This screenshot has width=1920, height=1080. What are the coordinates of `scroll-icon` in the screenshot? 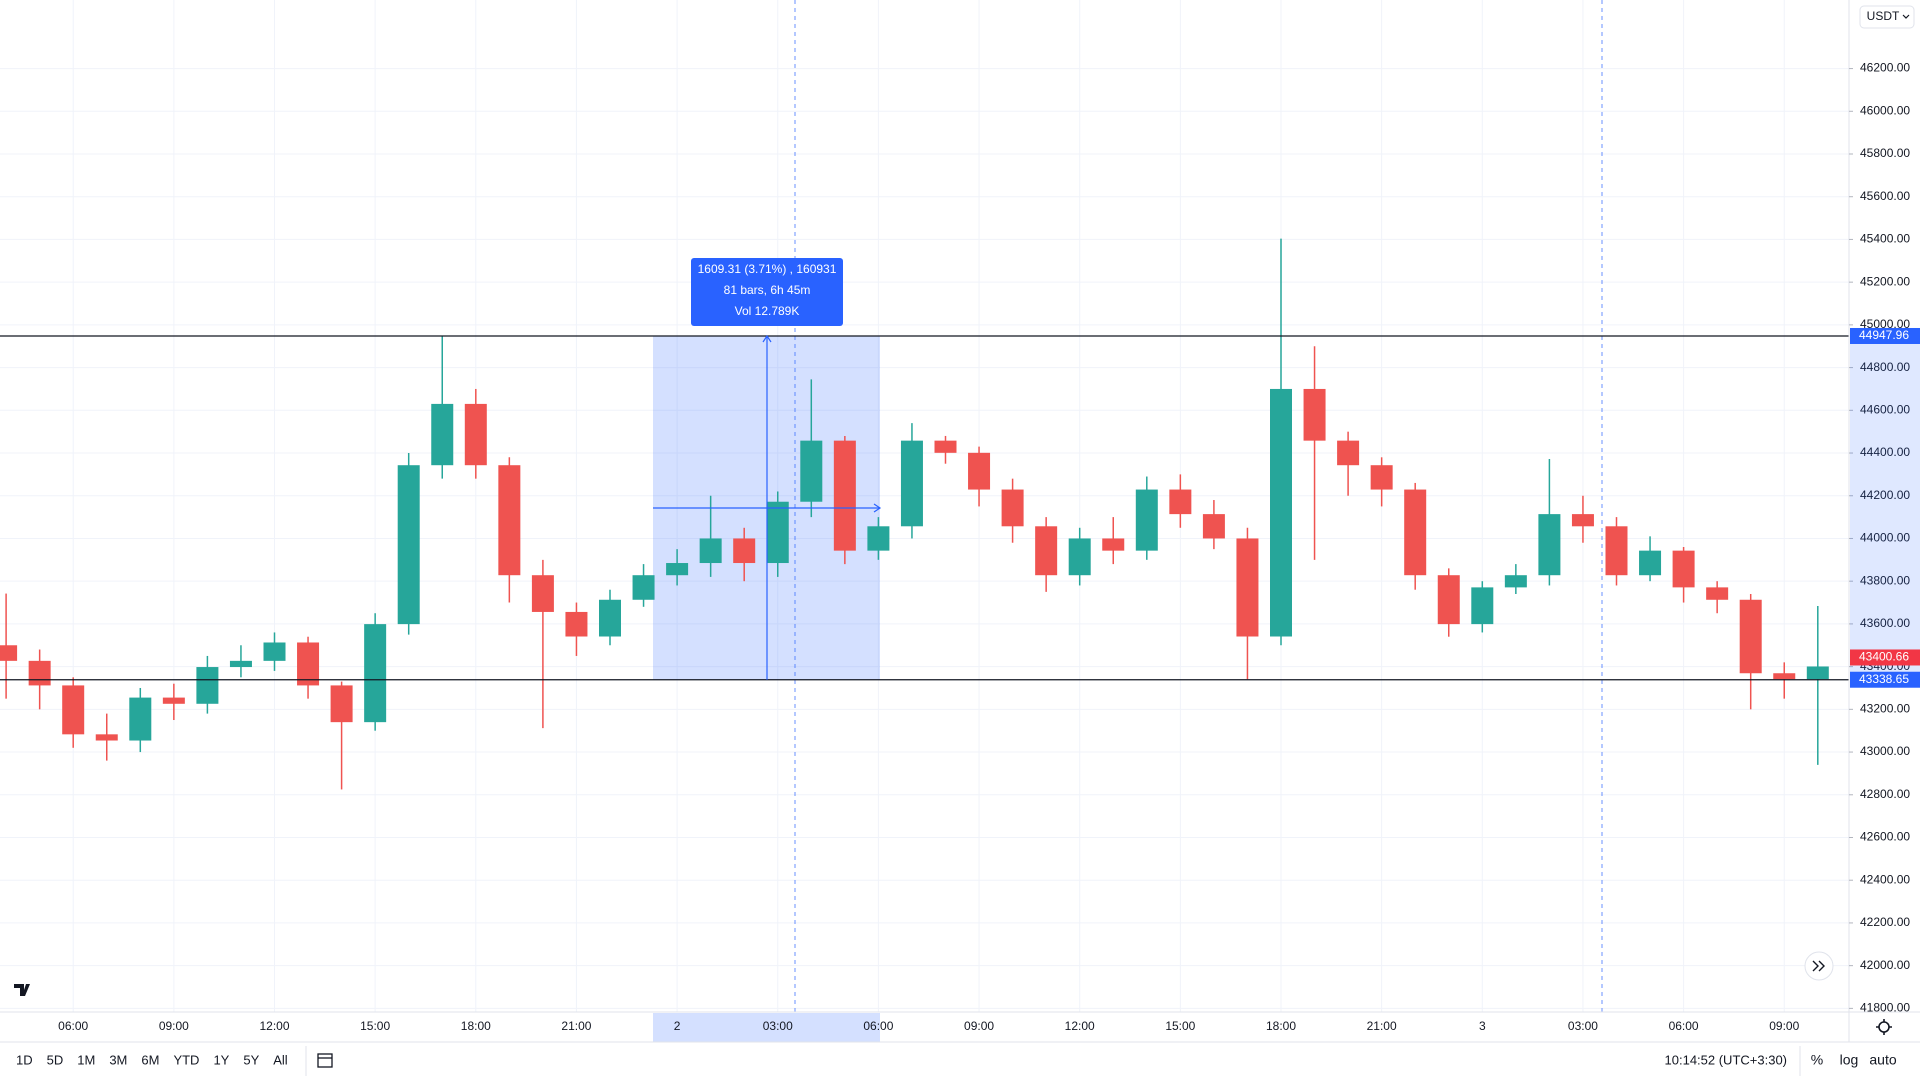 It's located at (1818, 966).